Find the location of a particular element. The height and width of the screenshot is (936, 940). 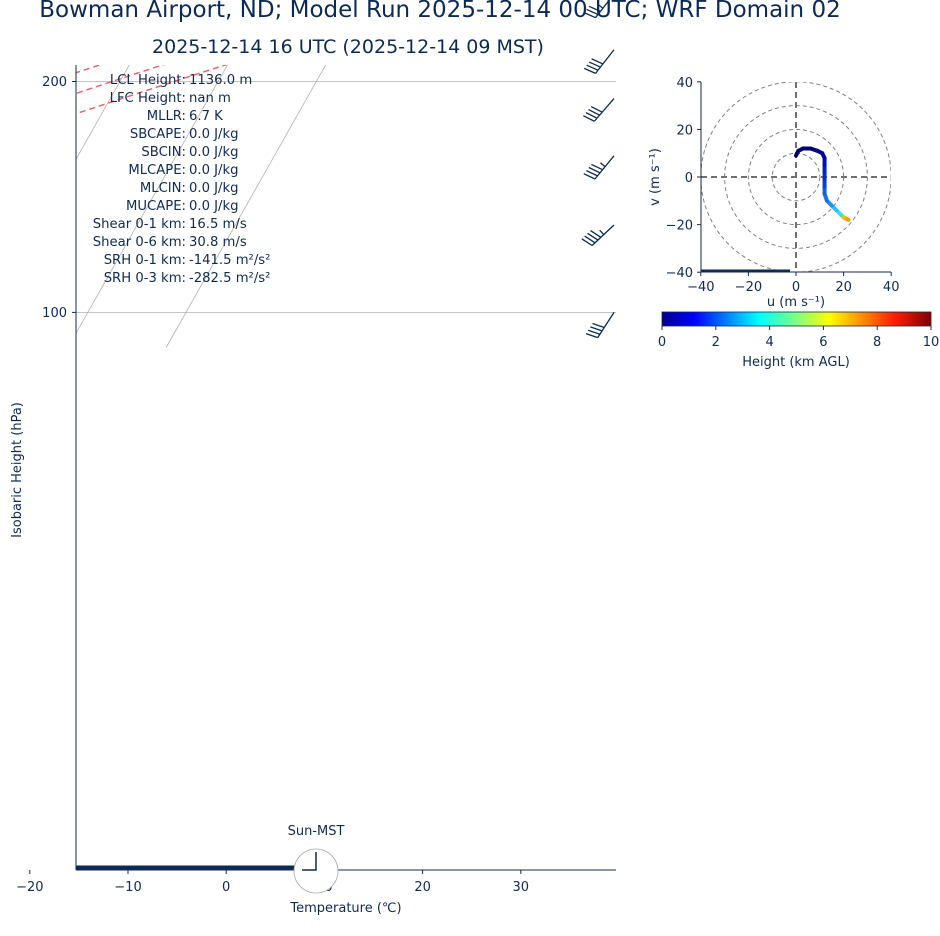

stat-label: MLLR: is located at coordinates (166, 116).